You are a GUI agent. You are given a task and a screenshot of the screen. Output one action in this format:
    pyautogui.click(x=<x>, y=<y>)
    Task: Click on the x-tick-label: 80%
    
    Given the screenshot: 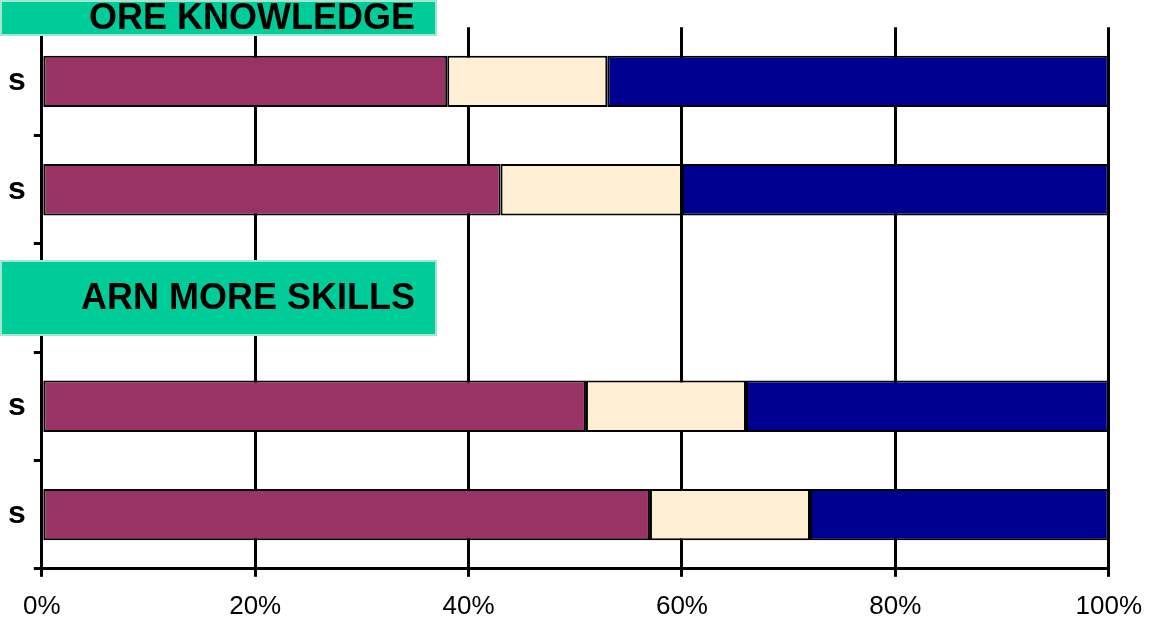 What is the action you would take?
    pyautogui.click(x=895, y=604)
    